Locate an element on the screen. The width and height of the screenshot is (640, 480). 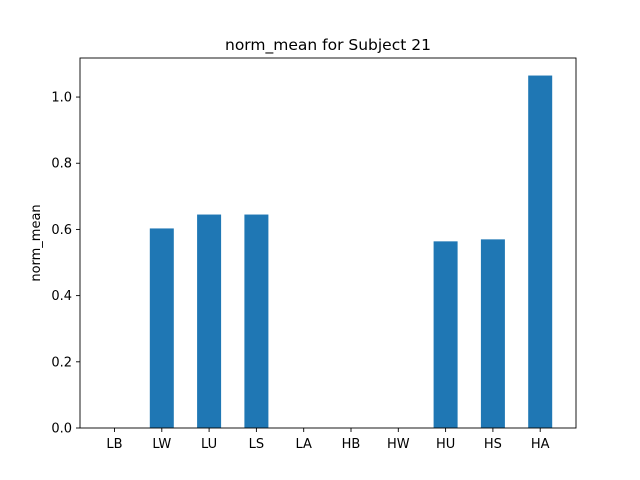
bar-lw is located at coordinates (161, 328).